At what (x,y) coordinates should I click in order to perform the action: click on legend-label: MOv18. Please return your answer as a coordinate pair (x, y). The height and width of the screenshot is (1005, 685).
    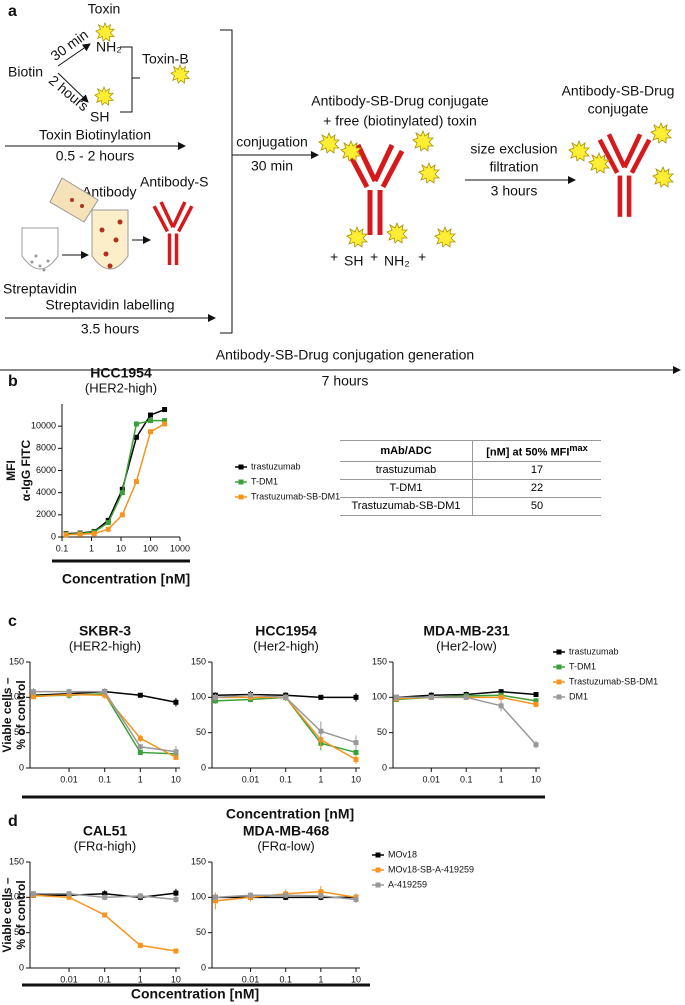
    Looking at the image, I should click on (402, 854).